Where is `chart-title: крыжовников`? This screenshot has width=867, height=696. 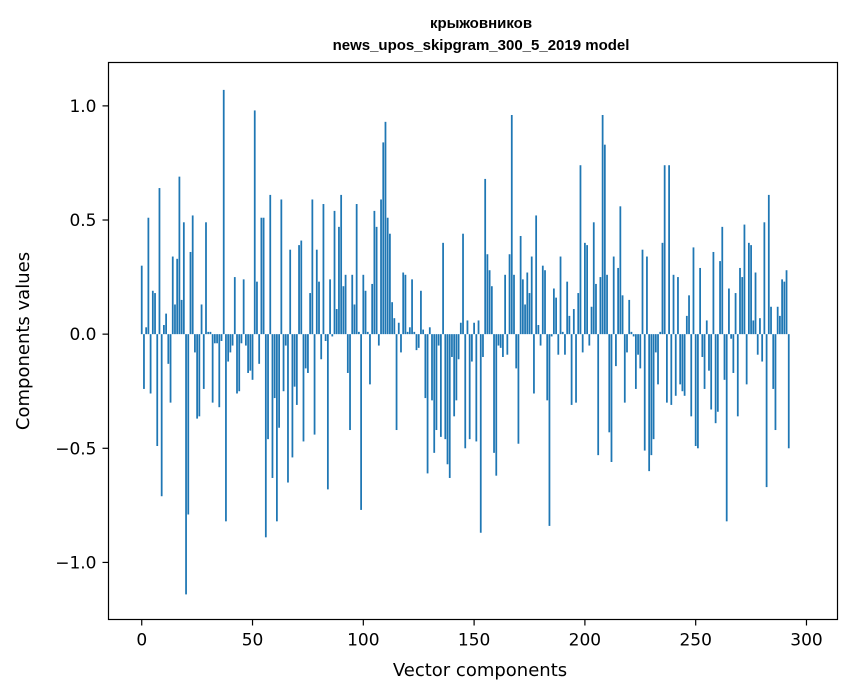
chart-title: крыжовников is located at coordinates (481, 23).